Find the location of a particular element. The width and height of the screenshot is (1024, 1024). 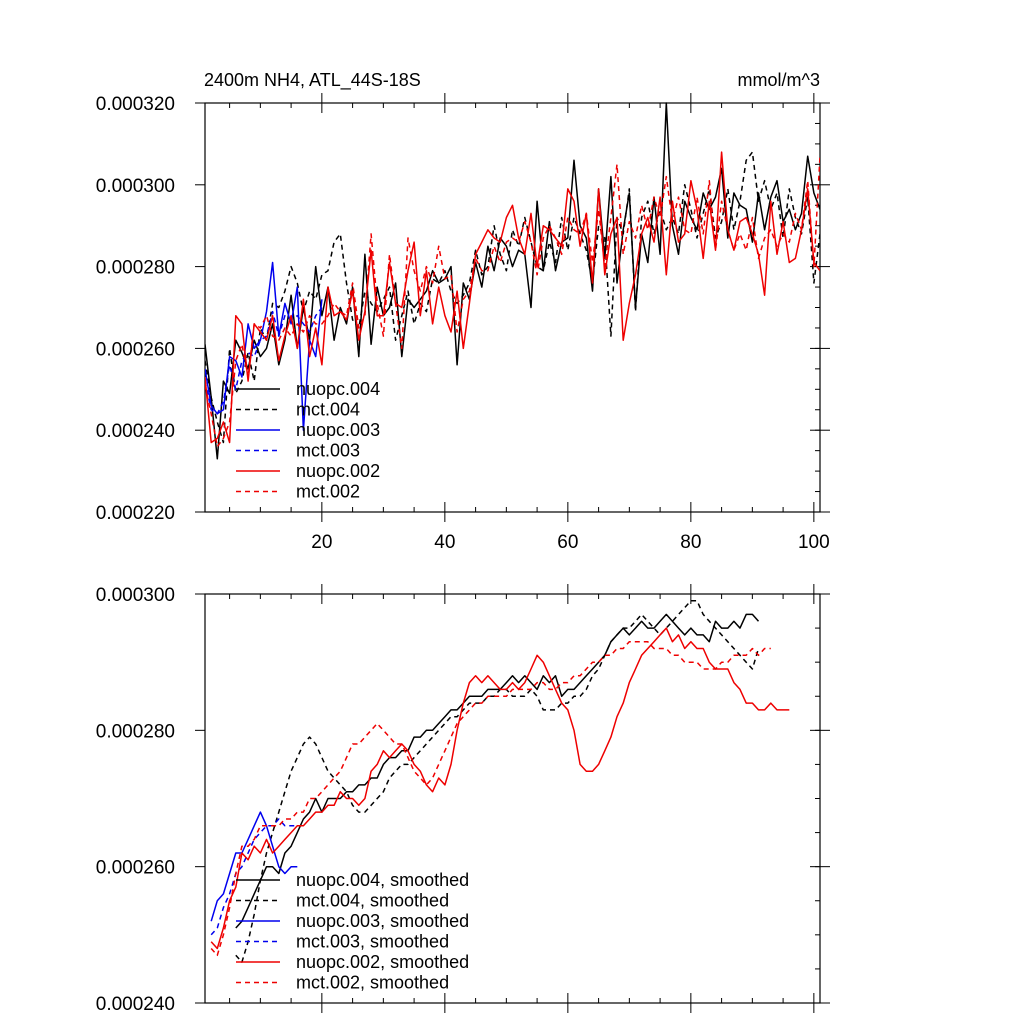

y-tick-label: 0.000220 is located at coordinates (135, 513).